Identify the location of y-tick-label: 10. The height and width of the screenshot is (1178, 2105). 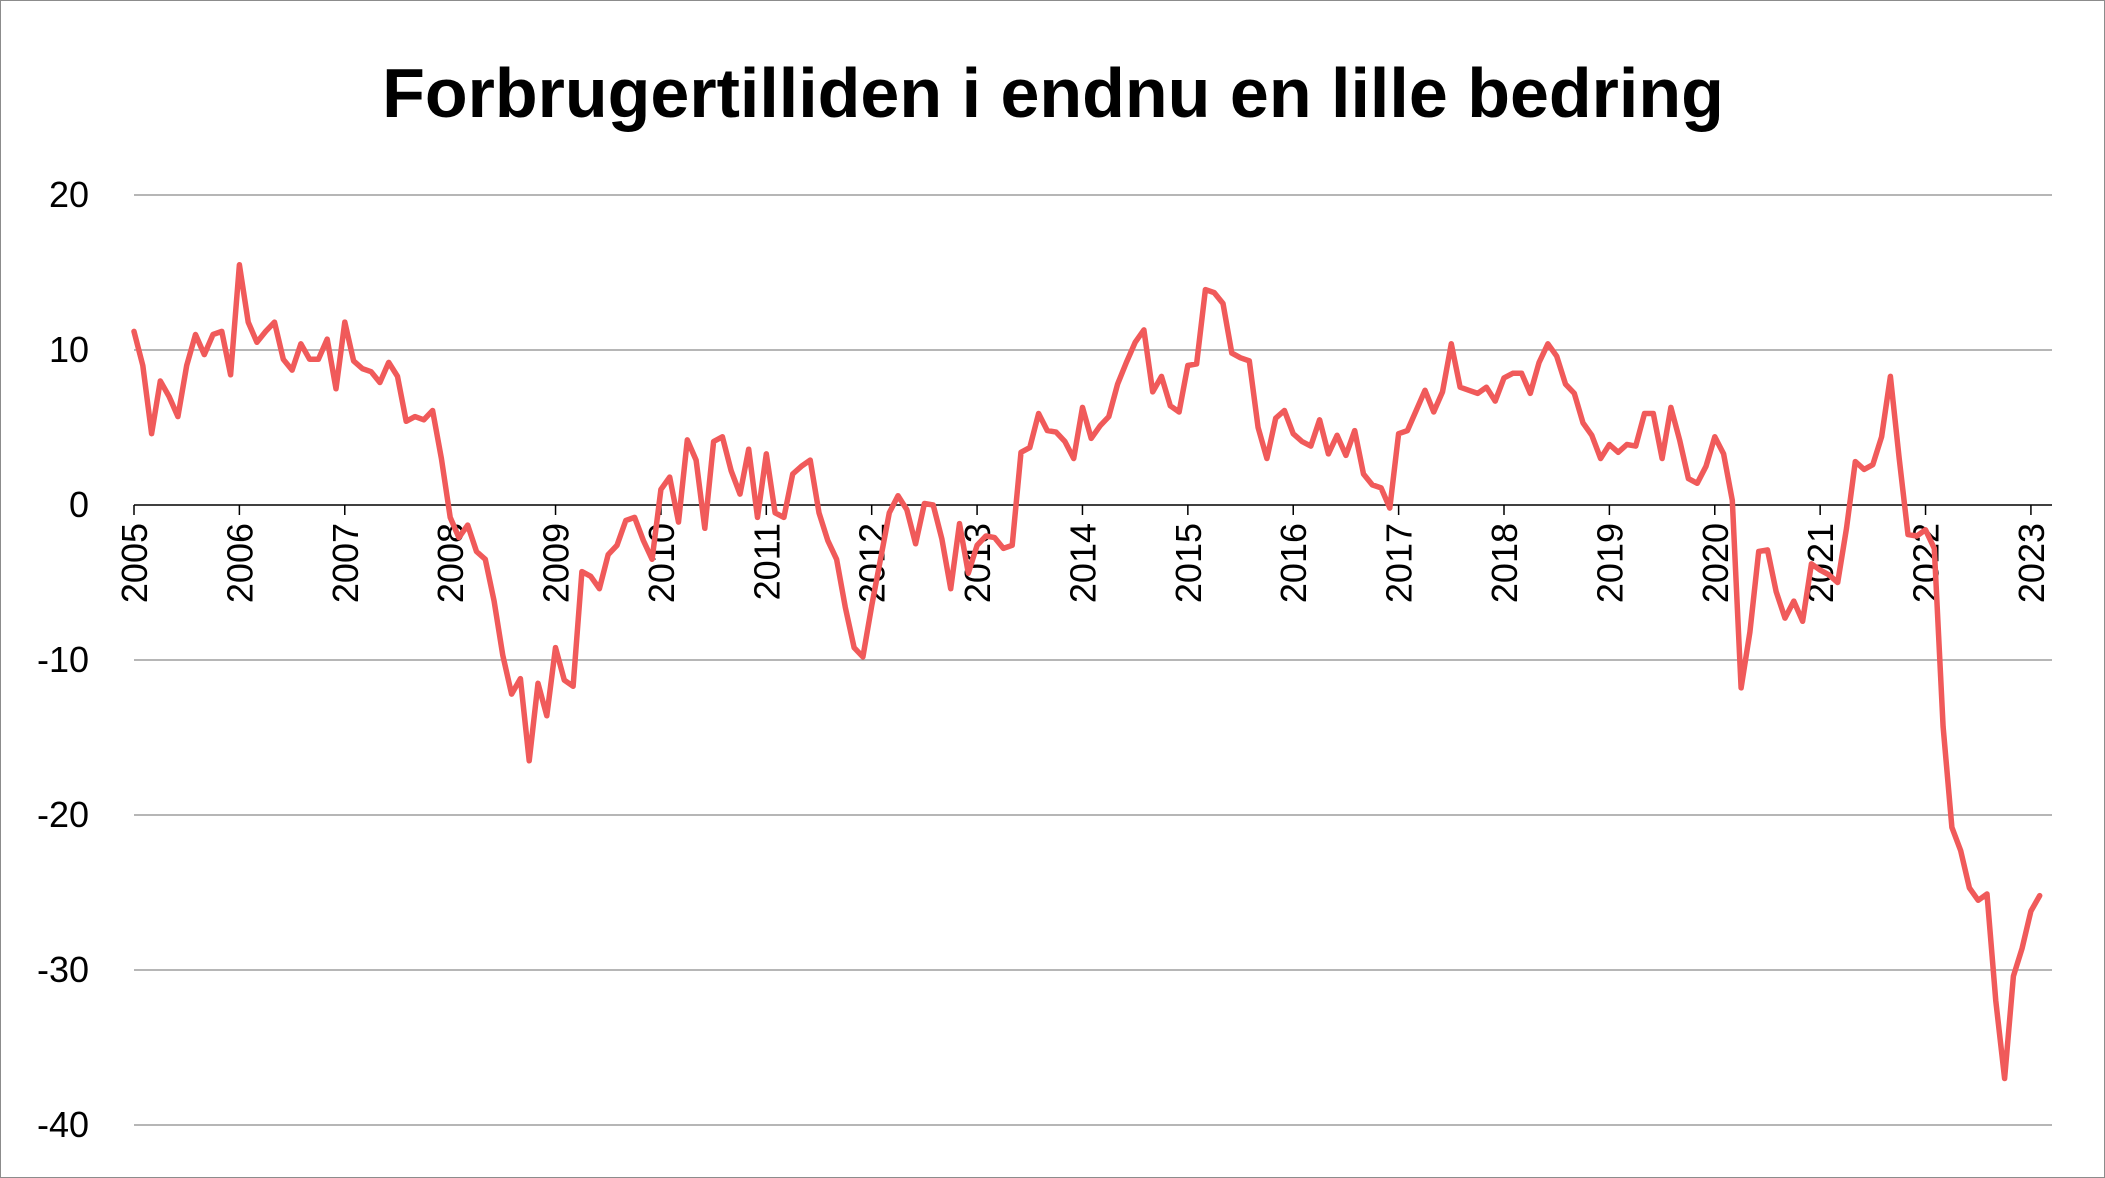
(69, 349).